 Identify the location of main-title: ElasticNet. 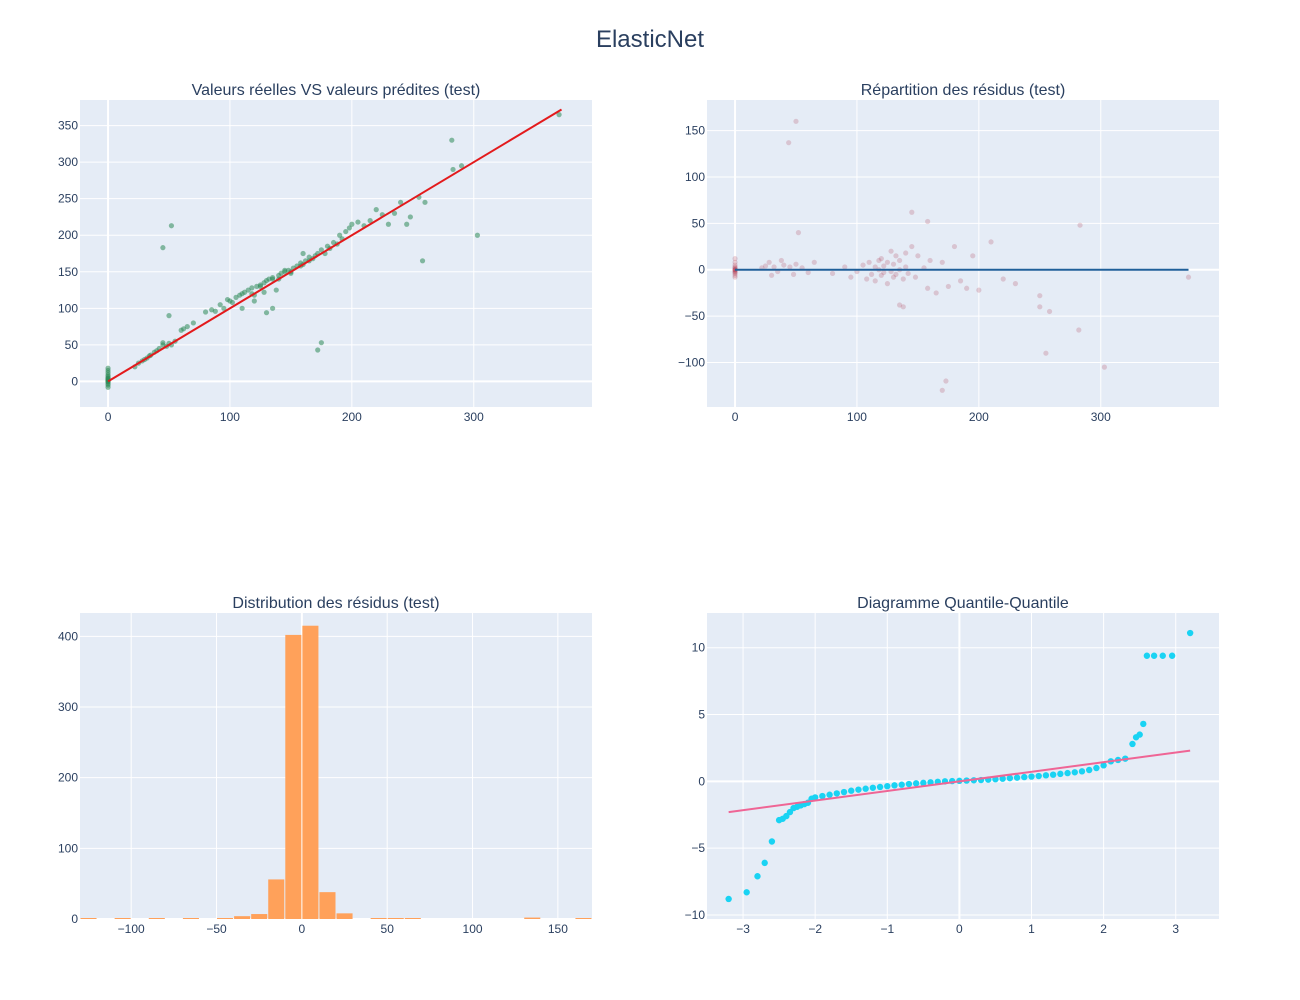
(650, 39).